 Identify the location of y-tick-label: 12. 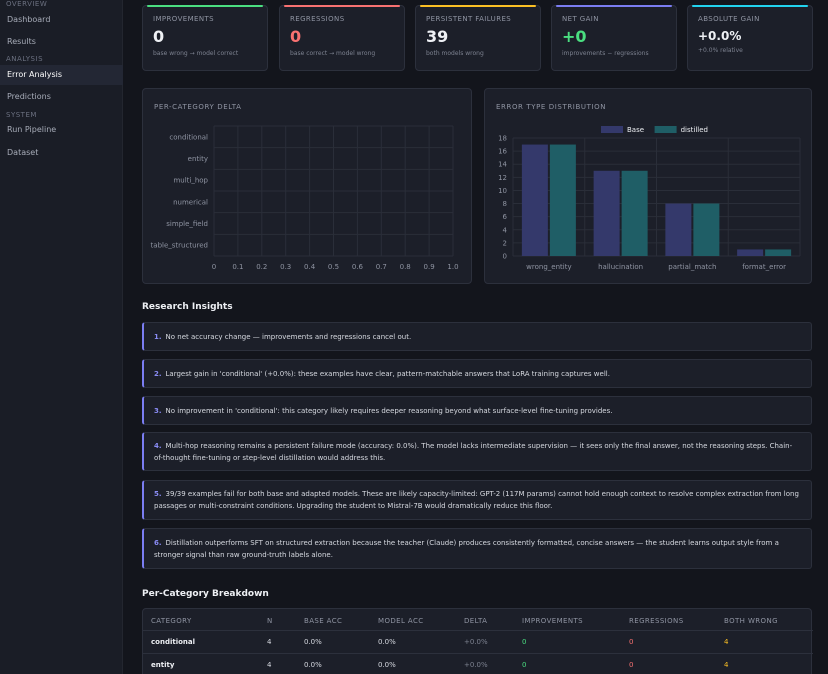
(502, 178).